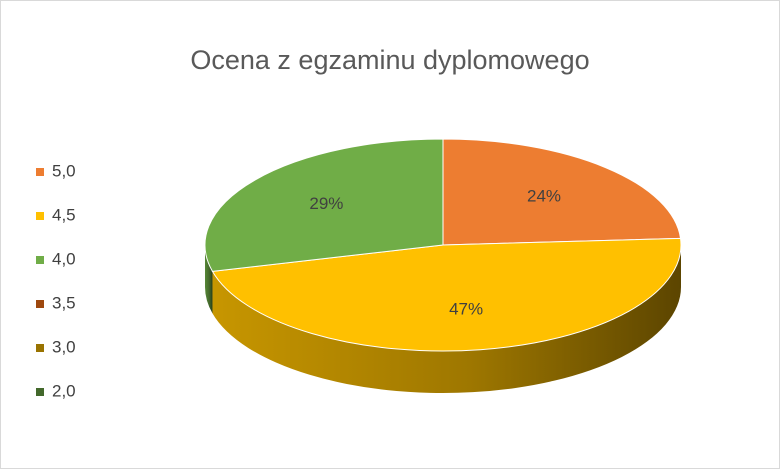 The image size is (781, 470). Describe the element at coordinates (209, 279) in the screenshot. I see `slice-side` at that location.